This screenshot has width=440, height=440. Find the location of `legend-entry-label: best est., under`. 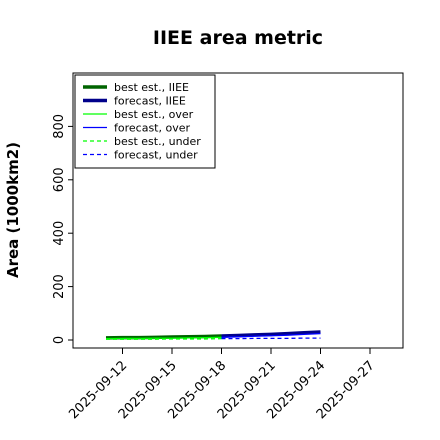

legend-entry-label: best est., under is located at coordinates (157, 141).